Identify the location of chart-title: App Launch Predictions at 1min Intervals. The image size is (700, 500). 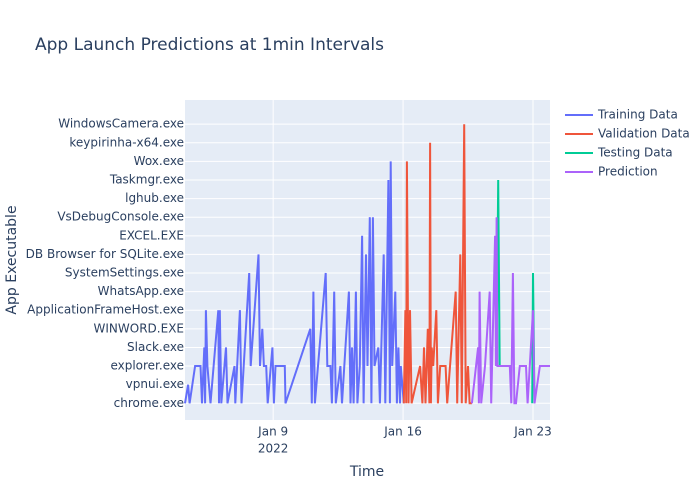
(209, 45).